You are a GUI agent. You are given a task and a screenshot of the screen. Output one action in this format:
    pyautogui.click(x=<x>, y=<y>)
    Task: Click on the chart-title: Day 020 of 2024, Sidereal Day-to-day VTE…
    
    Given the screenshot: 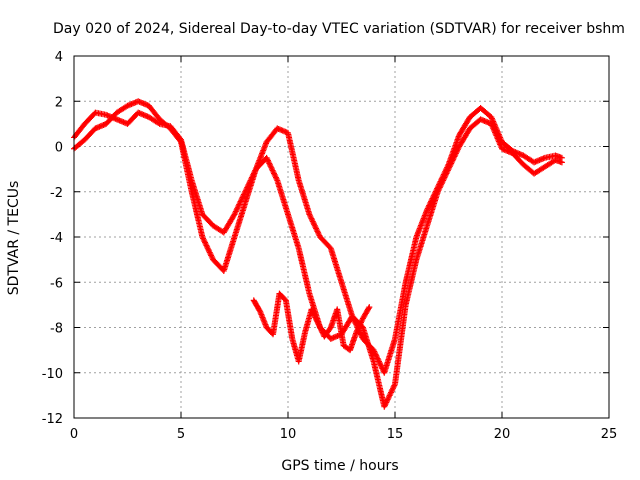 What is the action you would take?
    pyautogui.click(x=339, y=29)
    